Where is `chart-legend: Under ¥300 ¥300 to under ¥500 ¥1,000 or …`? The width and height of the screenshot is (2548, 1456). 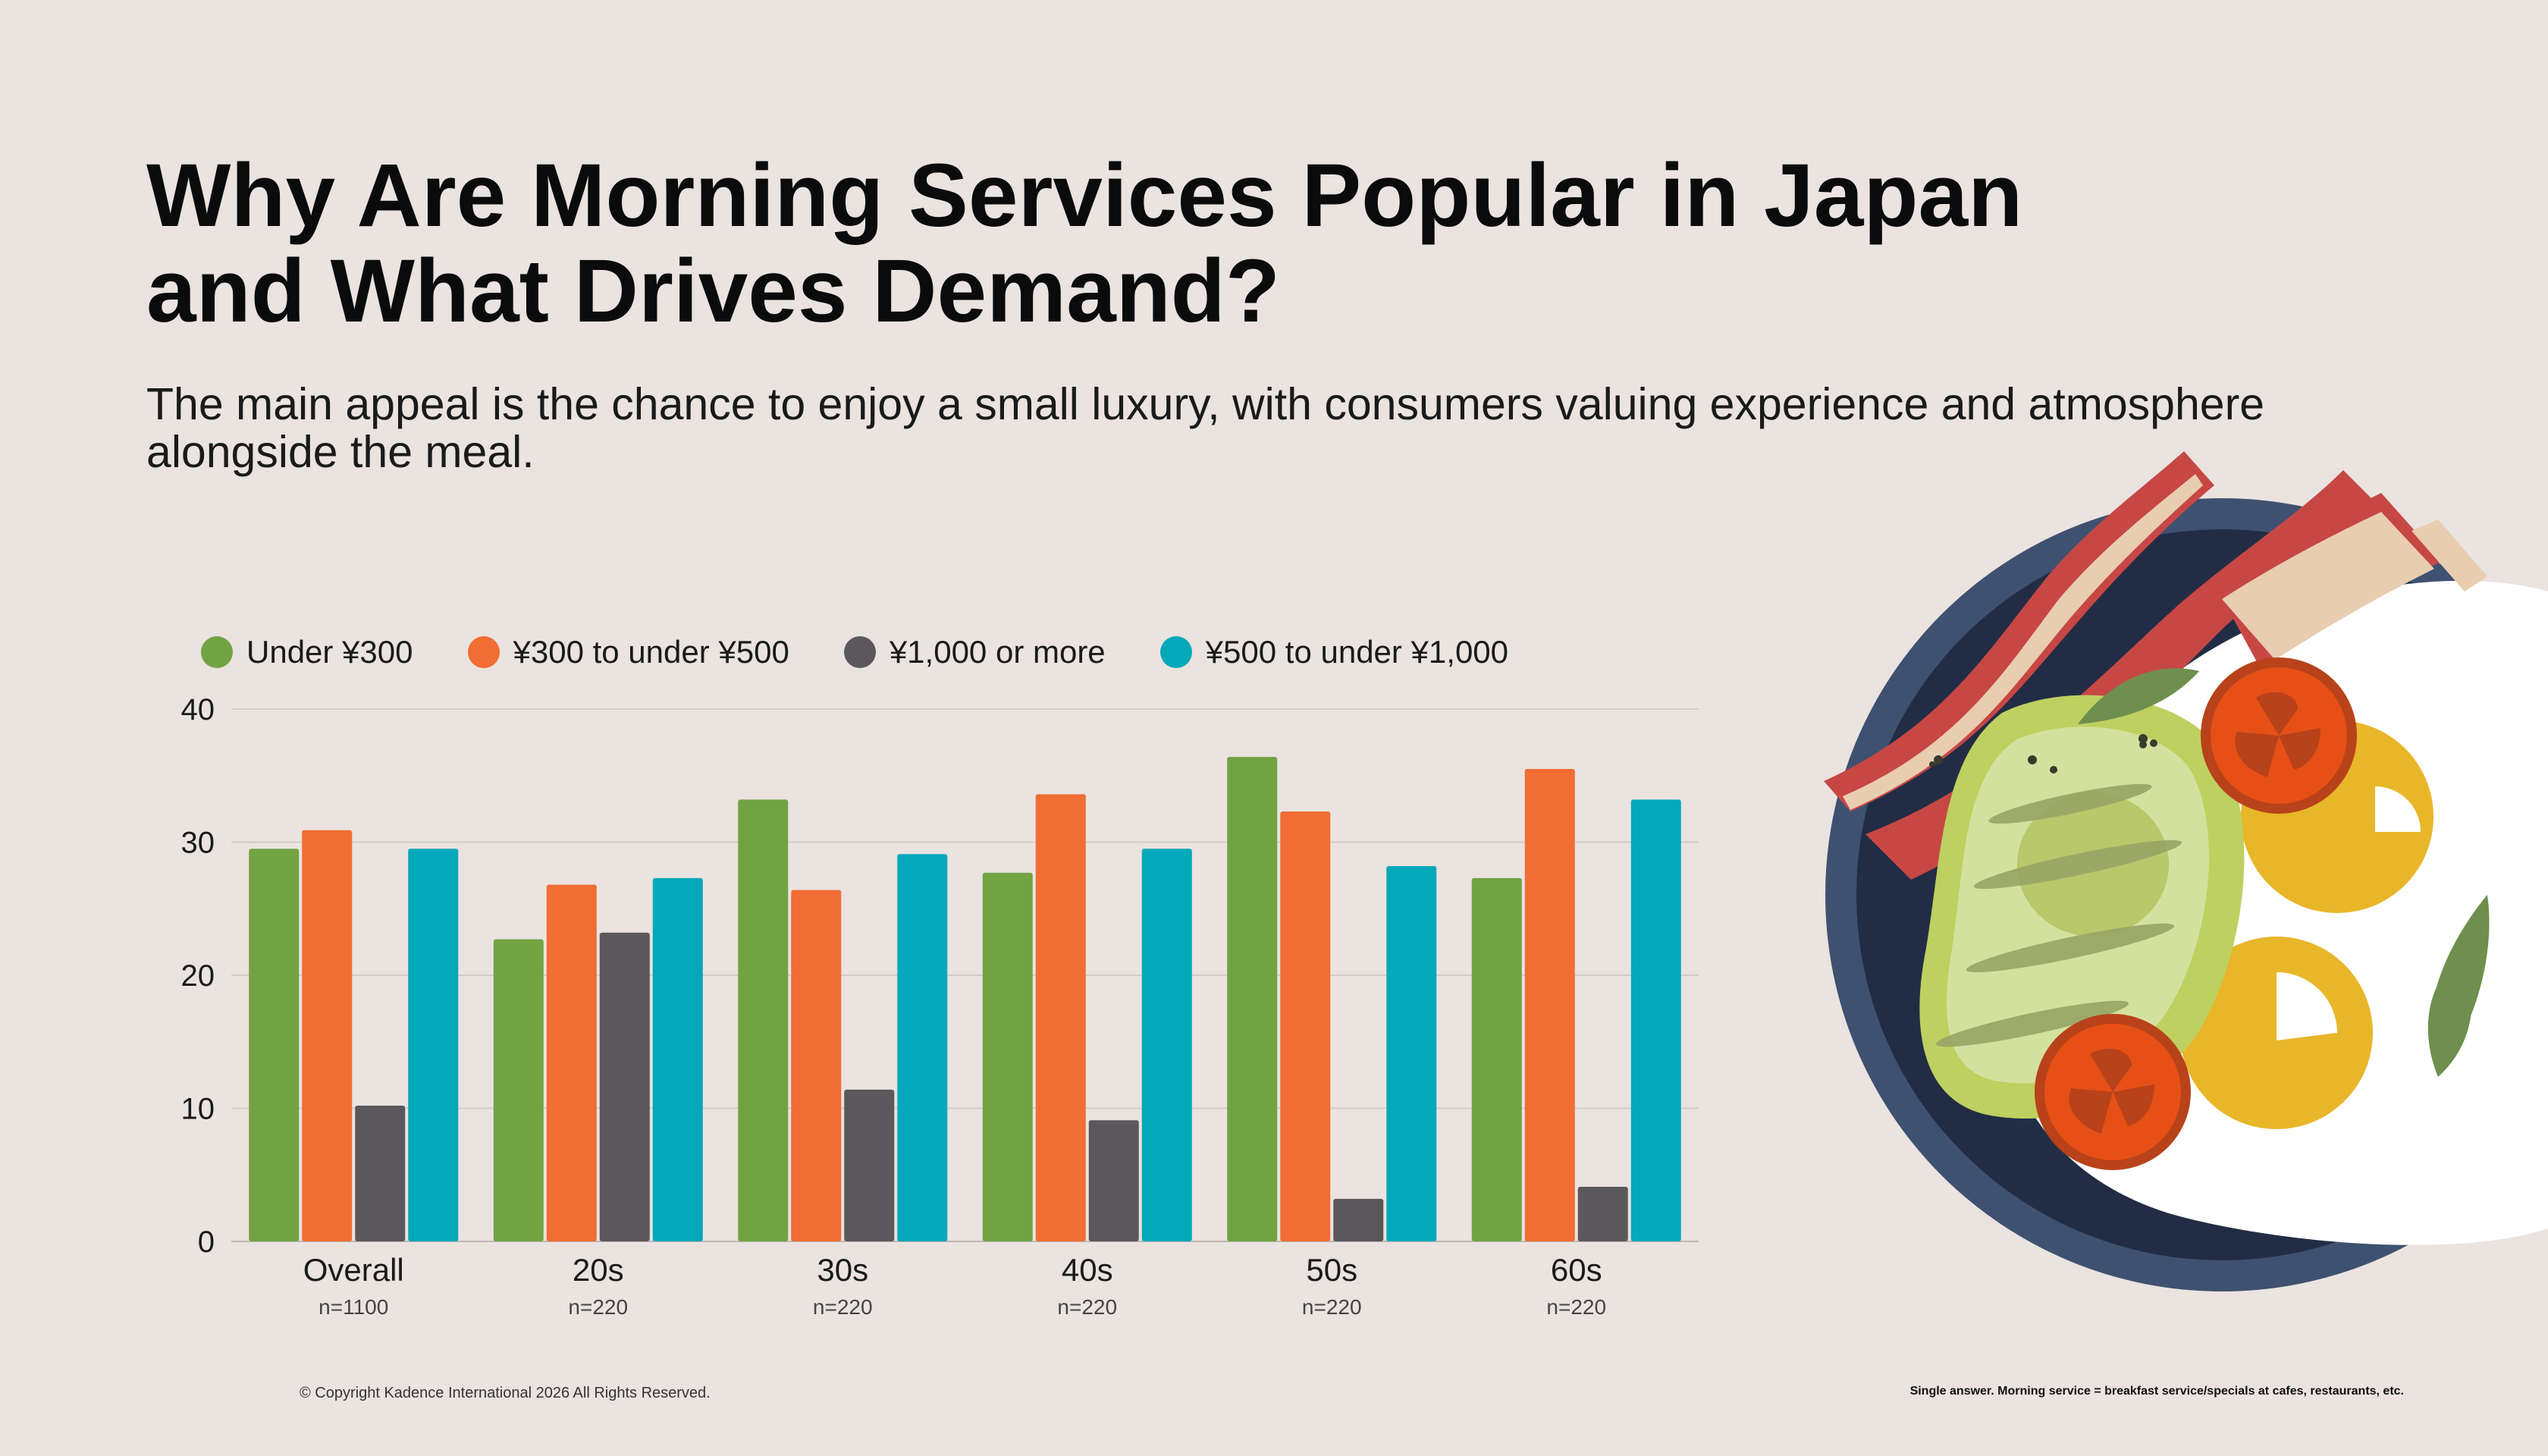 chart-legend: Under ¥300 ¥300 to under ¥500 ¥1,000 or … is located at coordinates (882, 652).